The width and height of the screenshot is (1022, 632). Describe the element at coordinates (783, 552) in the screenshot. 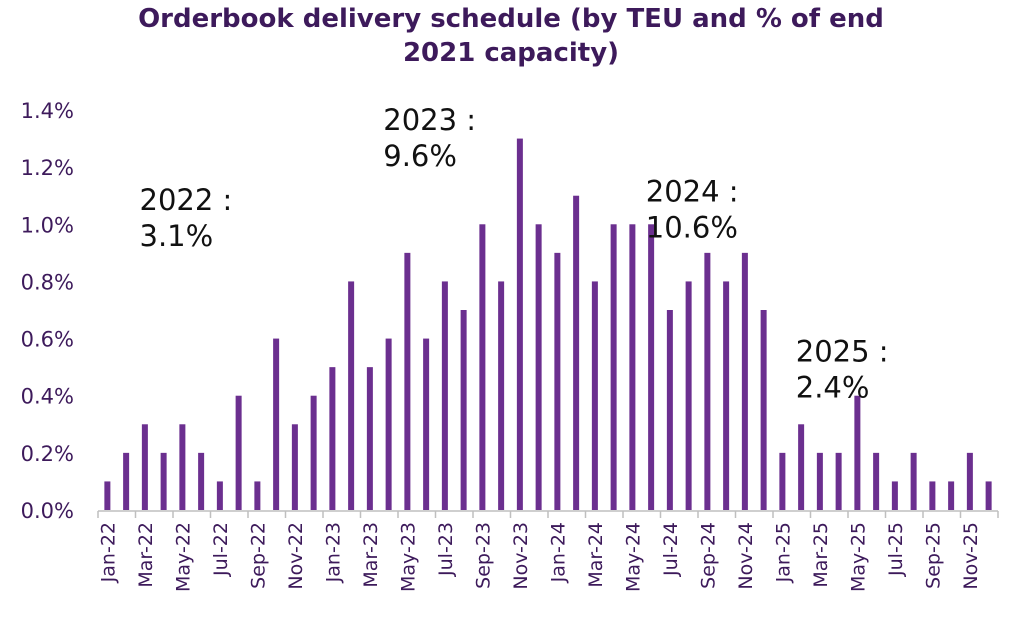

I see `x-tick-label: Jan-25` at that location.